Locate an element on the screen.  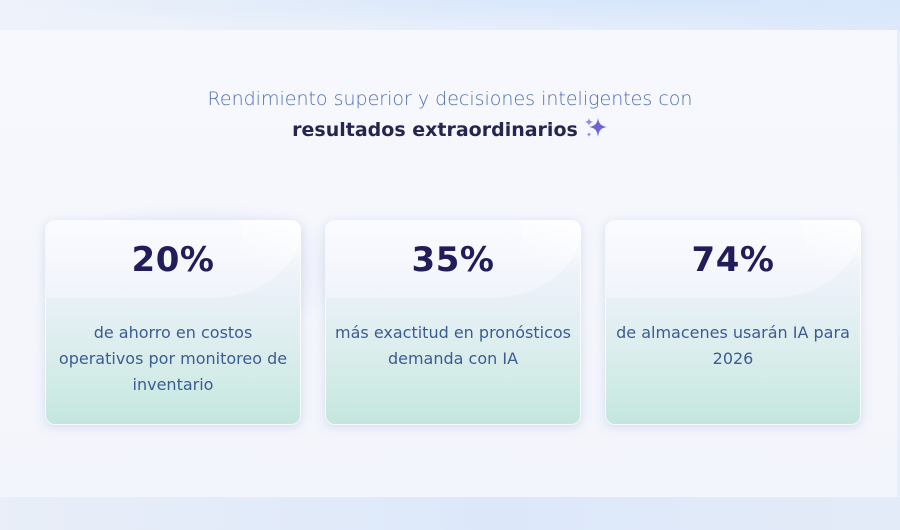
stat-description: de almacenes usarán IA para 2026 is located at coordinates (733, 345).